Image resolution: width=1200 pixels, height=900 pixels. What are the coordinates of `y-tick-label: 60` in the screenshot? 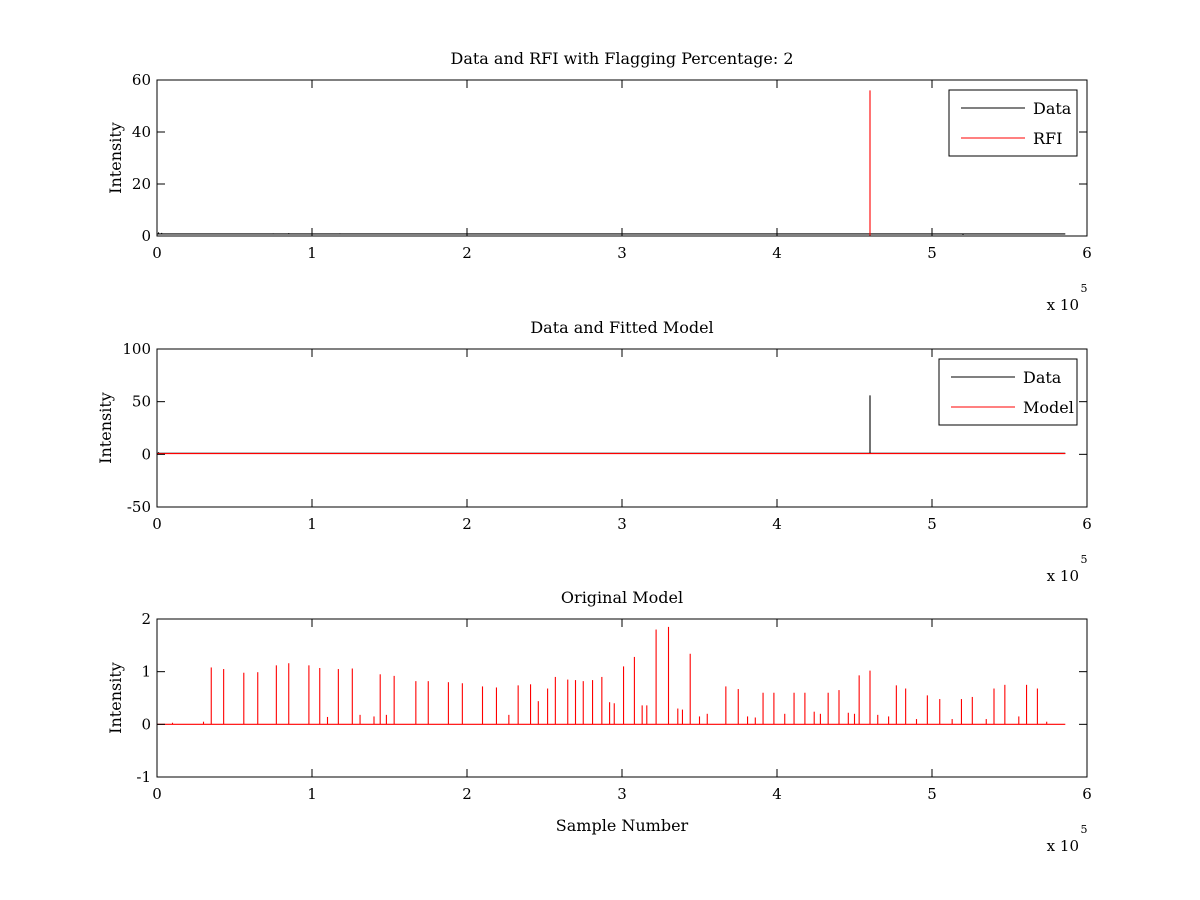 It's located at (141, 80).